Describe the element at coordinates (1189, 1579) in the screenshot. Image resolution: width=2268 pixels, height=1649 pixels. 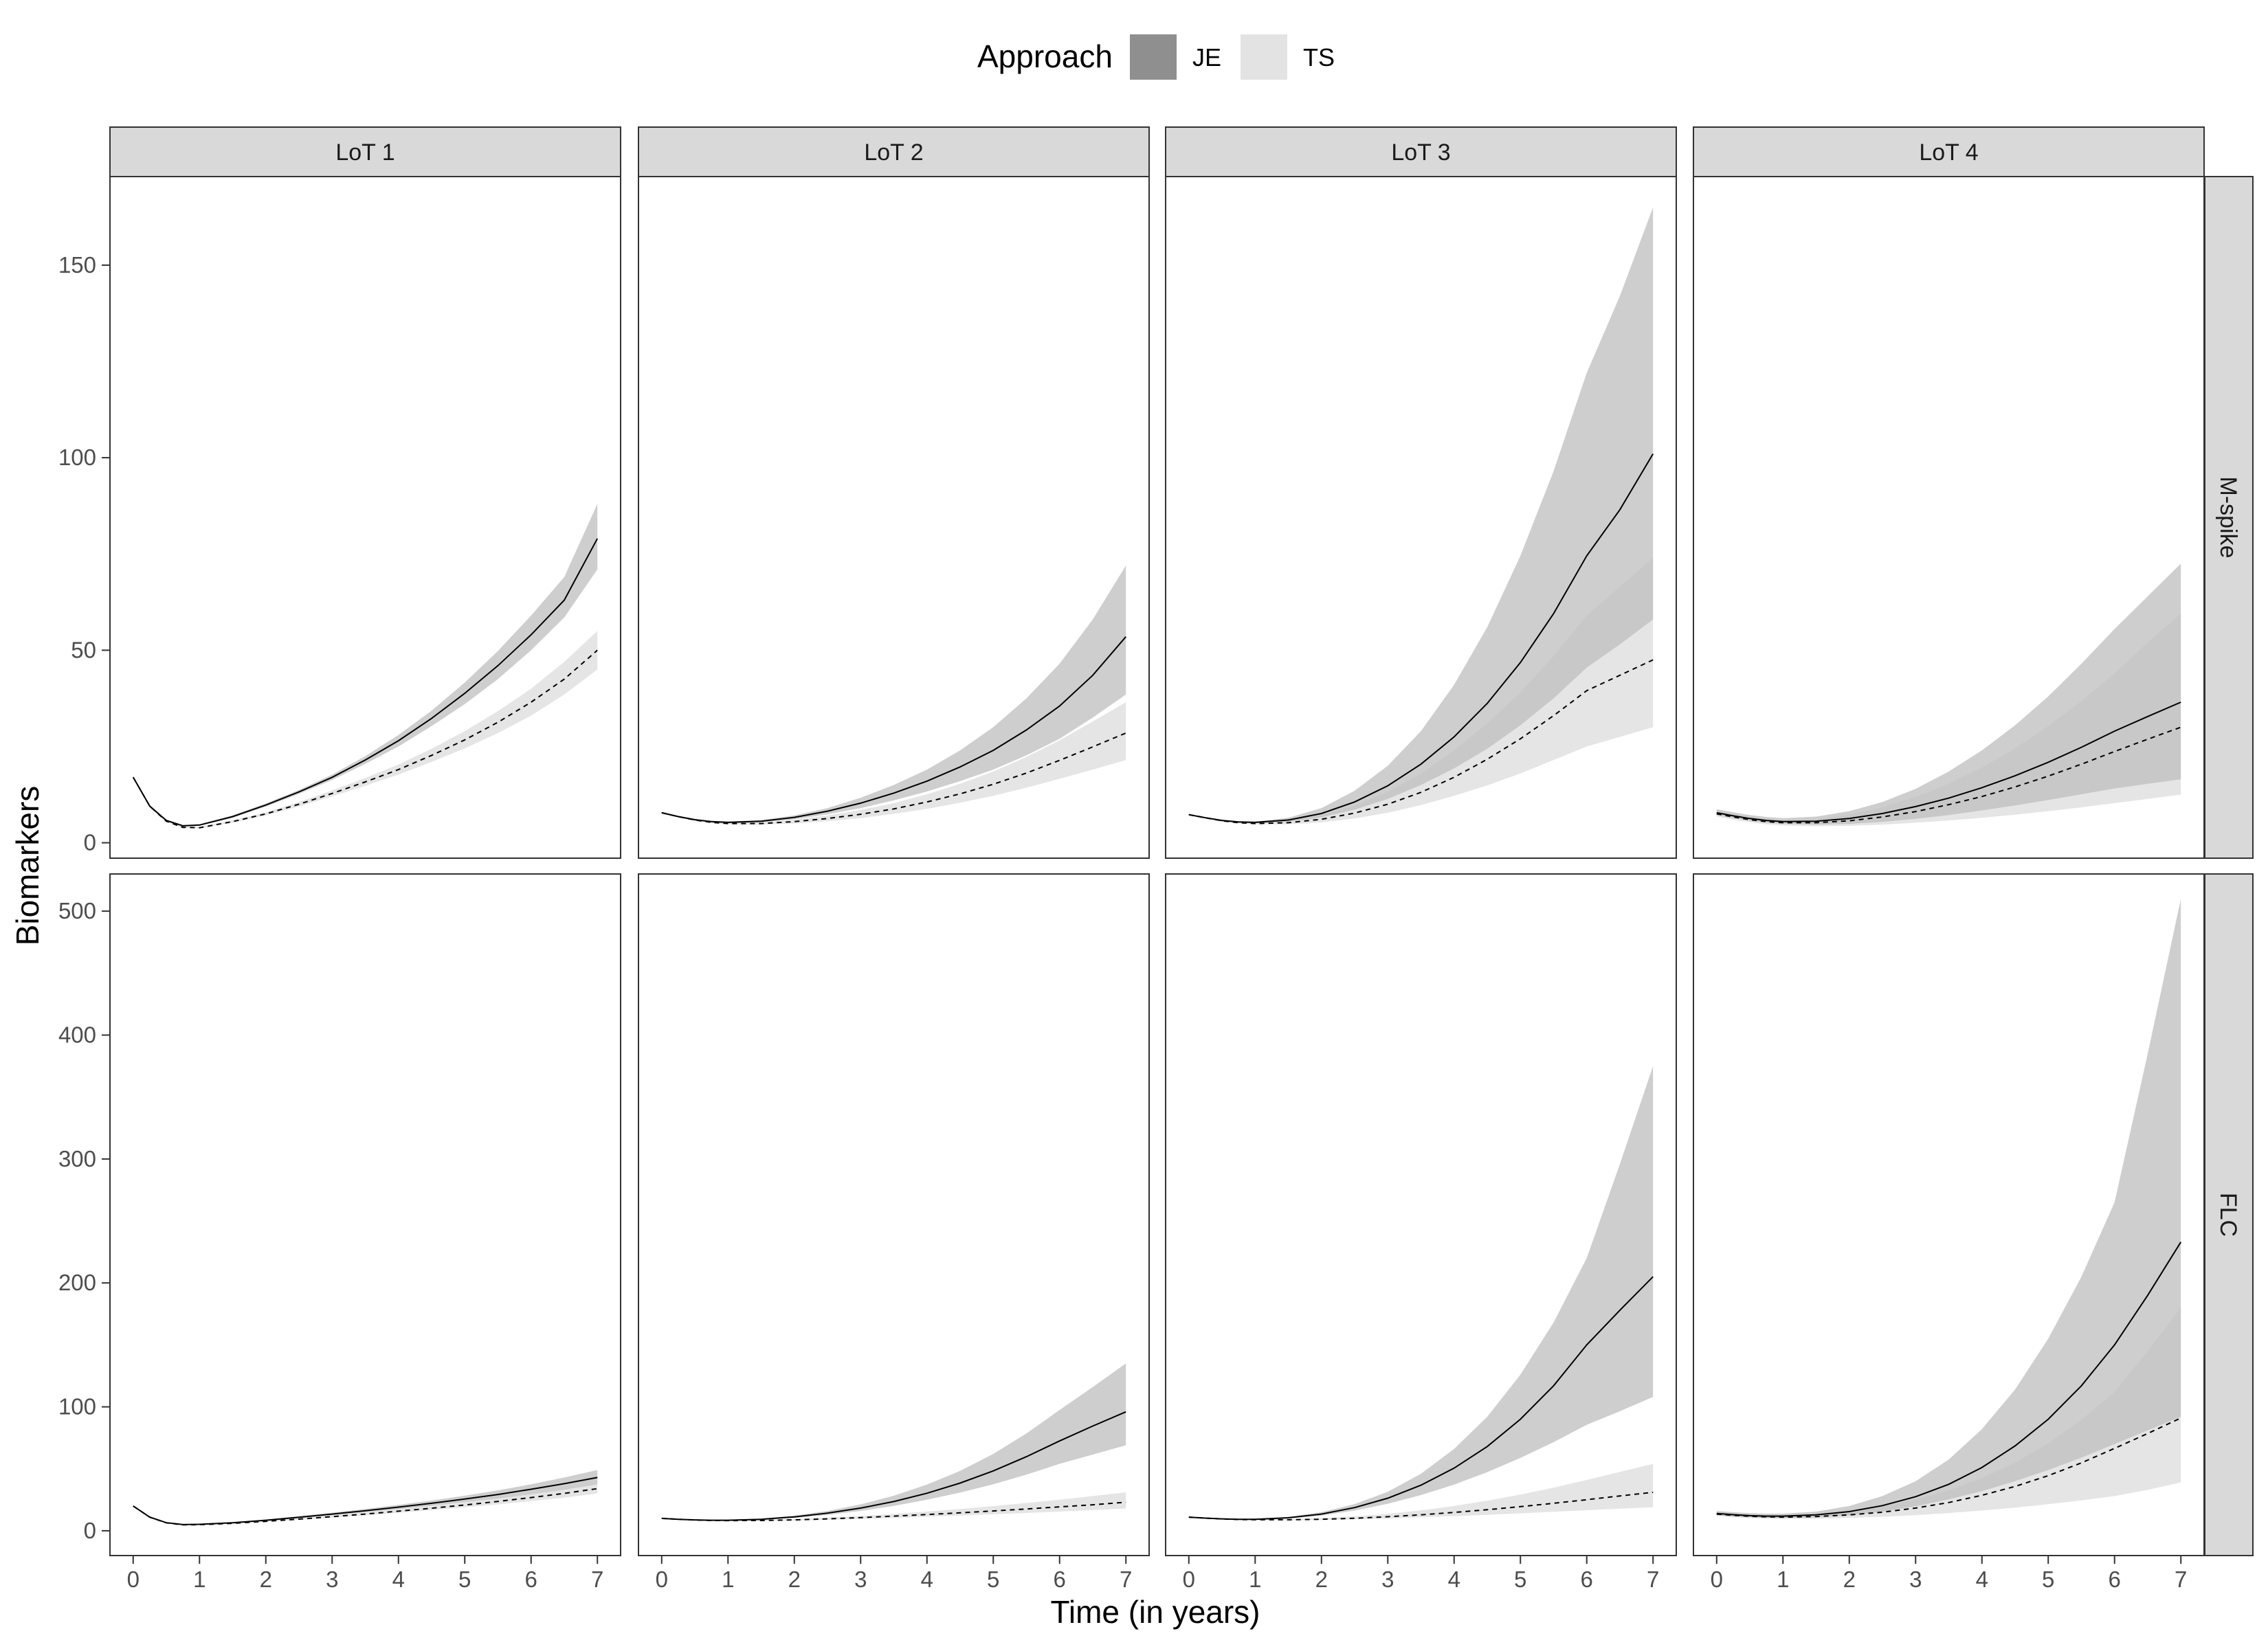
I see `x-tick-label-lot-3-0: 0` at that location.